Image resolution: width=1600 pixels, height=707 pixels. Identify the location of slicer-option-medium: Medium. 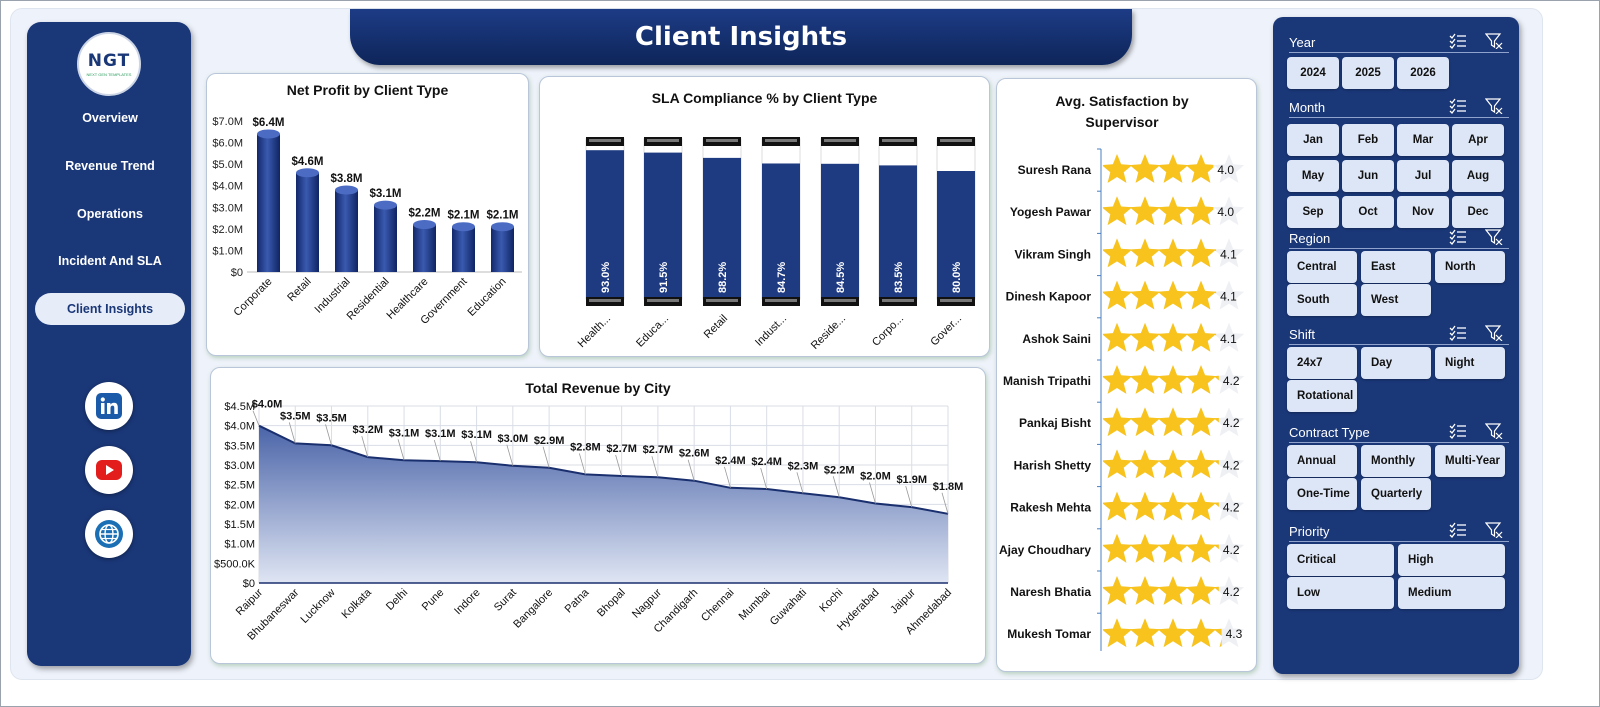
(1451, 593).